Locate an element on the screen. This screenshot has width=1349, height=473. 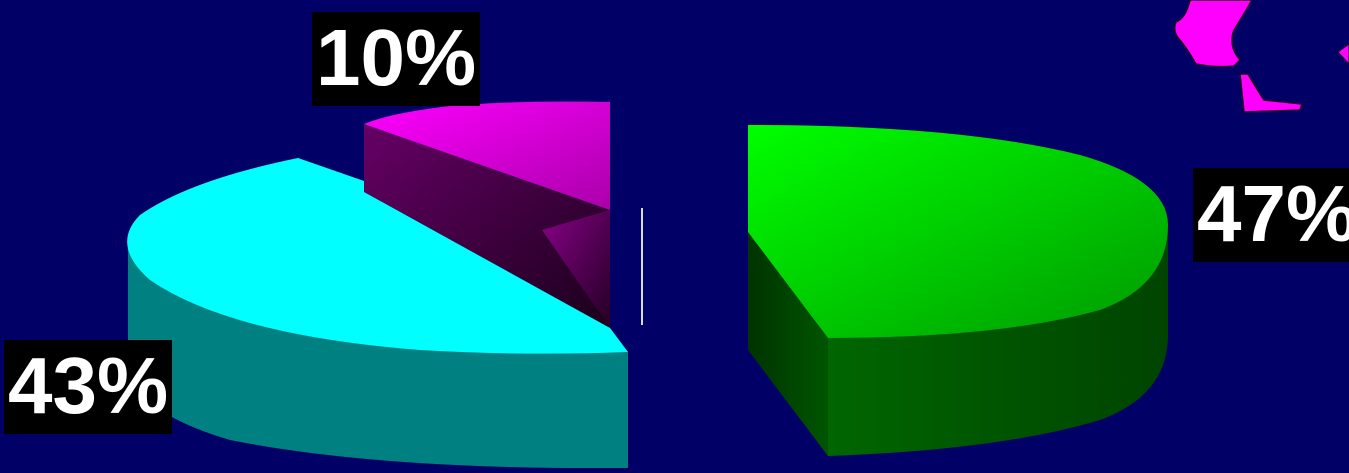
slice-47-cut-face is located at coordinates (788, 344).